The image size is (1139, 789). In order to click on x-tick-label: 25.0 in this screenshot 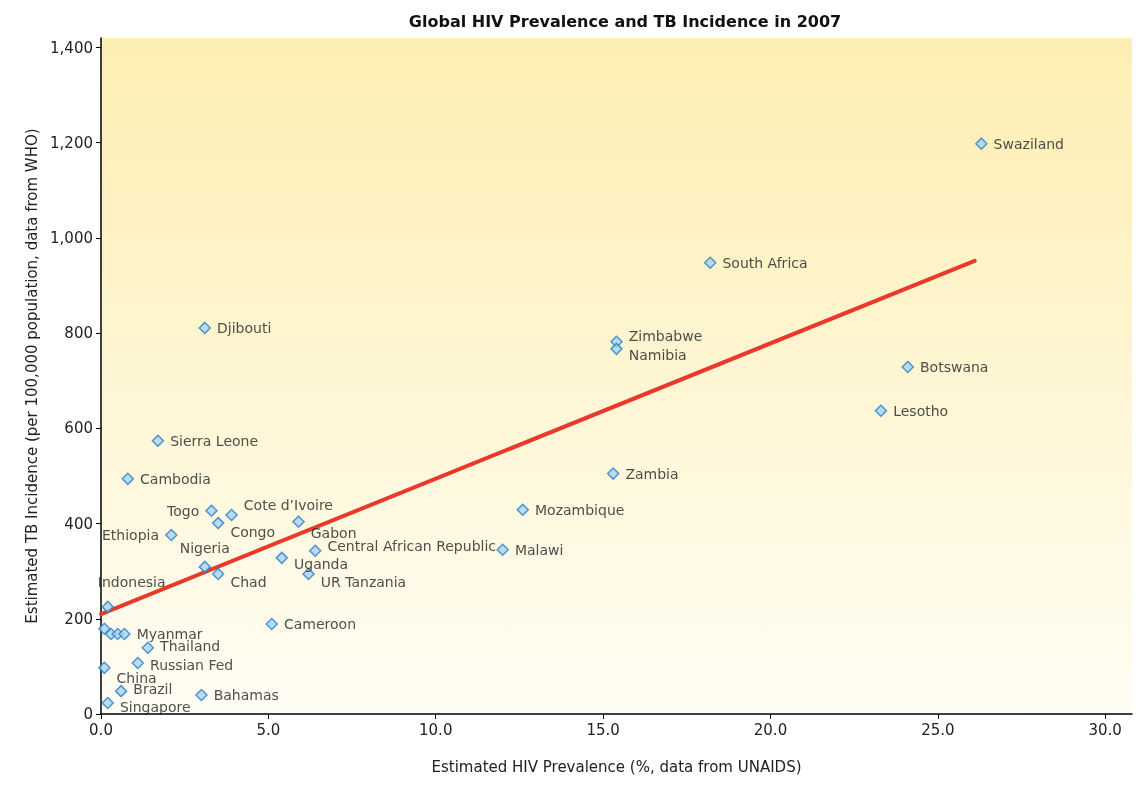, I will do `click(938, 729)`.